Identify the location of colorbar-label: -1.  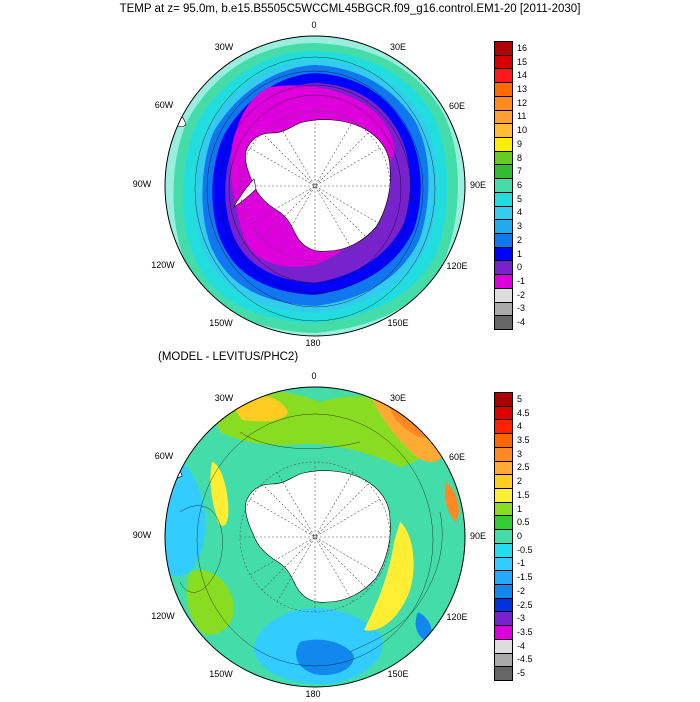
(521, 563).